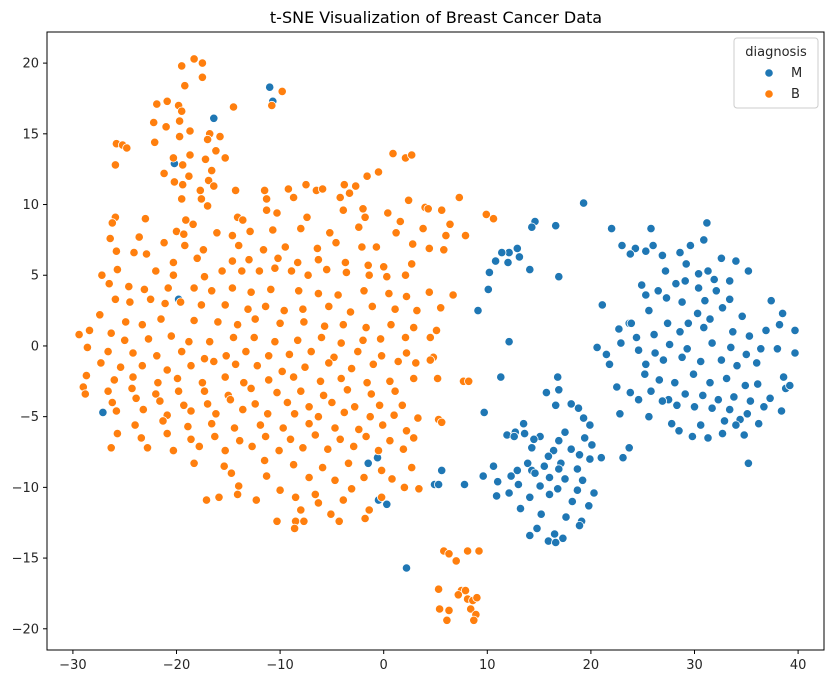 The height and width of the screenshot is (682, 833). Describe the element at coordinates (591, 665) in the screenshot. I see `x-tick-label: 20` at that location.